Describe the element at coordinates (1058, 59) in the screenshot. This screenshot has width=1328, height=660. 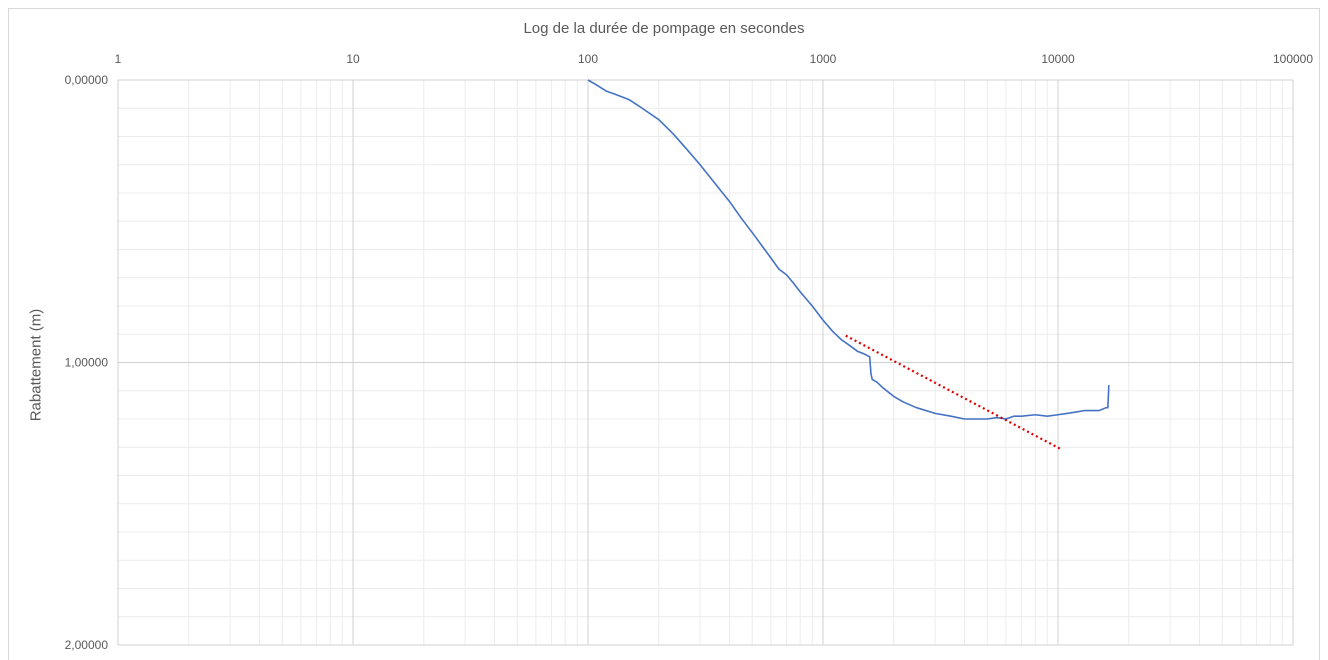
I see `x-tick-label: 10000` at that location.